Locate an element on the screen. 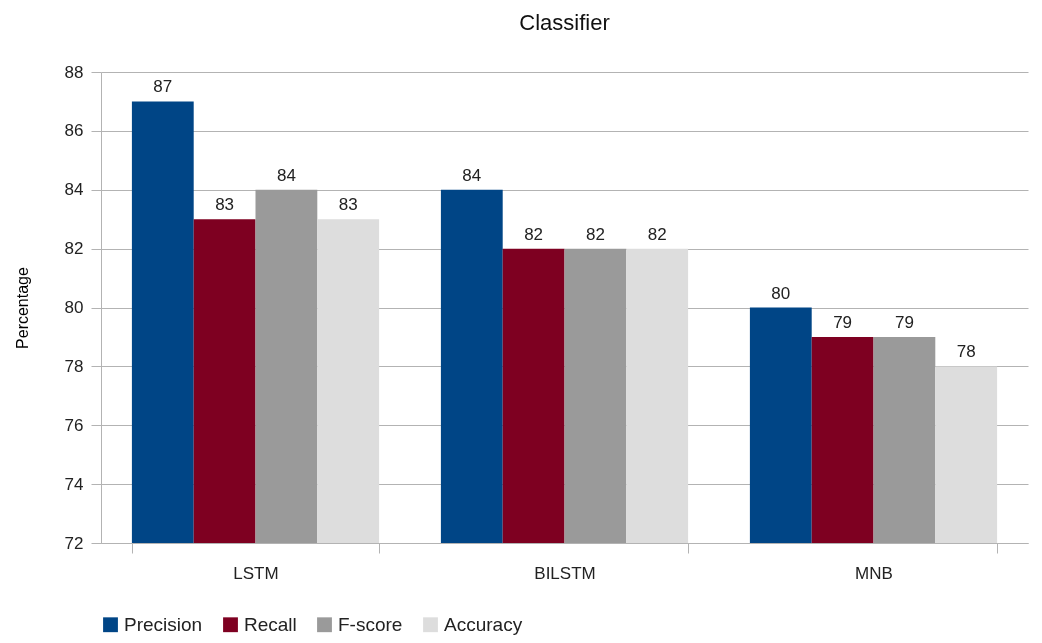 Image resolution: width=1042 pixels, height=643 pixels. y-tick-label: 86 is located at coordinates (74, 131).